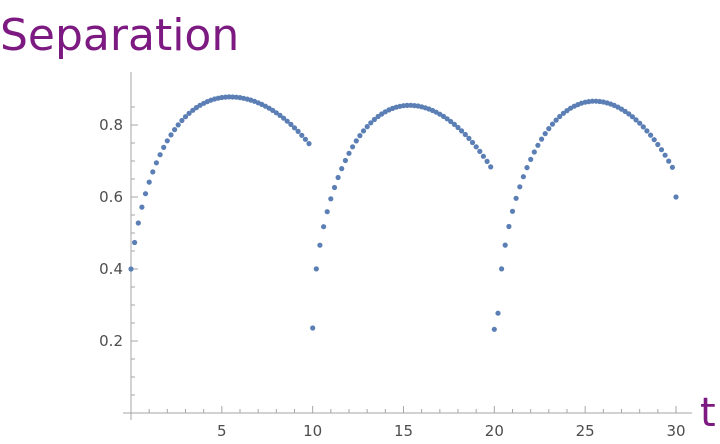 Image resolution: width=720 pixels, height=444 pixels. I want to click on y-tick-label: 0.2, so click(111, 341).